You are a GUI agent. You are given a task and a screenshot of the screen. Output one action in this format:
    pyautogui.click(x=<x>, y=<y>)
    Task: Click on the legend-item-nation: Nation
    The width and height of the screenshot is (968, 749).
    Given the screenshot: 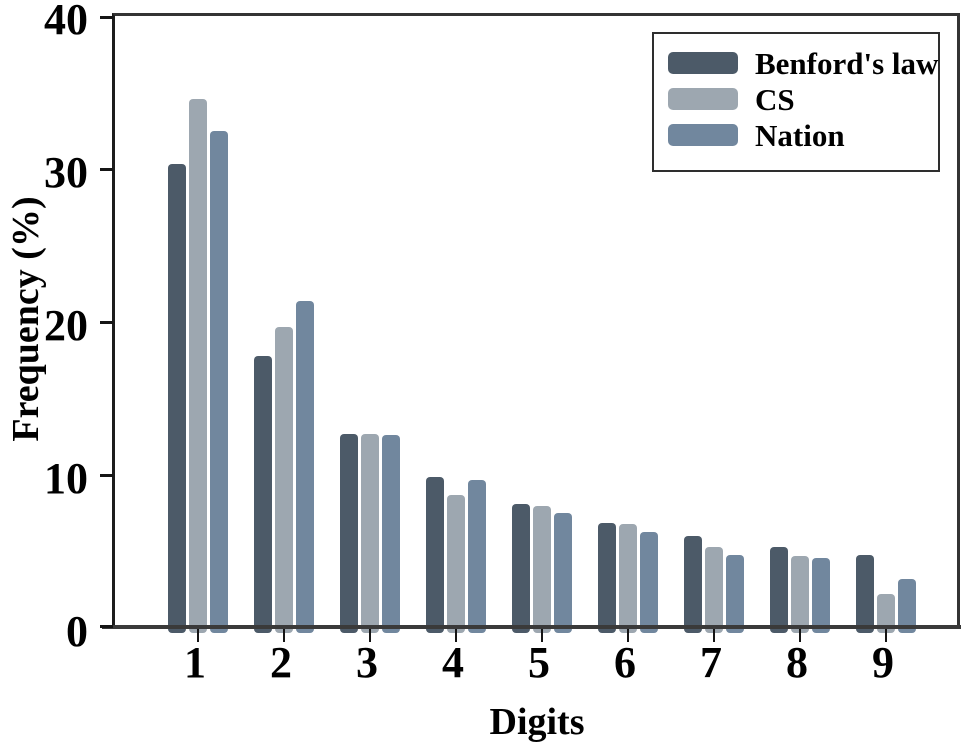 What is the action you would take?
    pyautogui.click(x=803, y=135)
    